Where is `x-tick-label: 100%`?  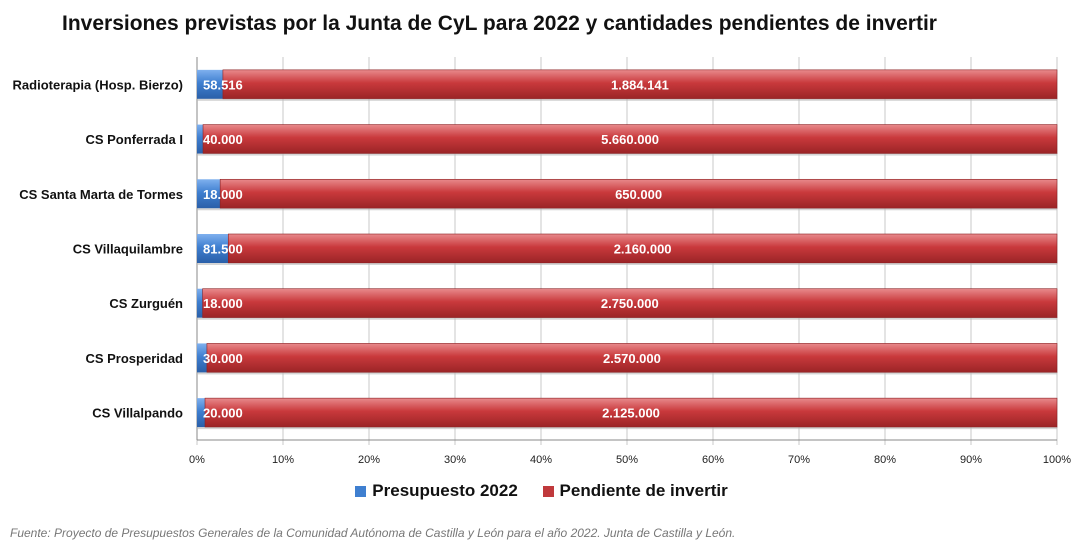 x-tick-label: 100% is located at coordinates (1057, 460).